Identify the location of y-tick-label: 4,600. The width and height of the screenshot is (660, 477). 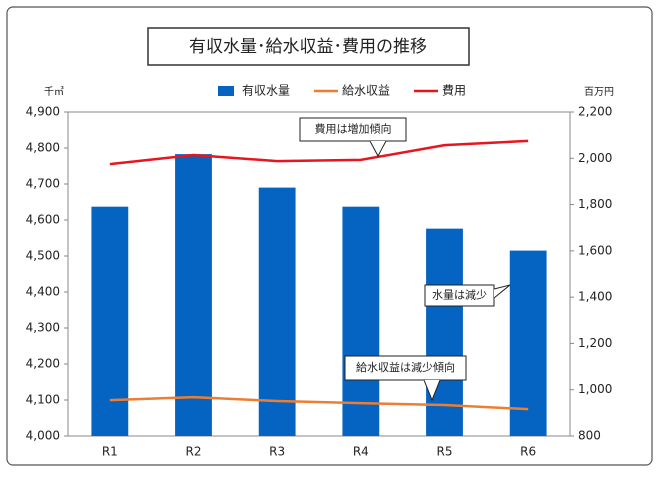
(43, 220).